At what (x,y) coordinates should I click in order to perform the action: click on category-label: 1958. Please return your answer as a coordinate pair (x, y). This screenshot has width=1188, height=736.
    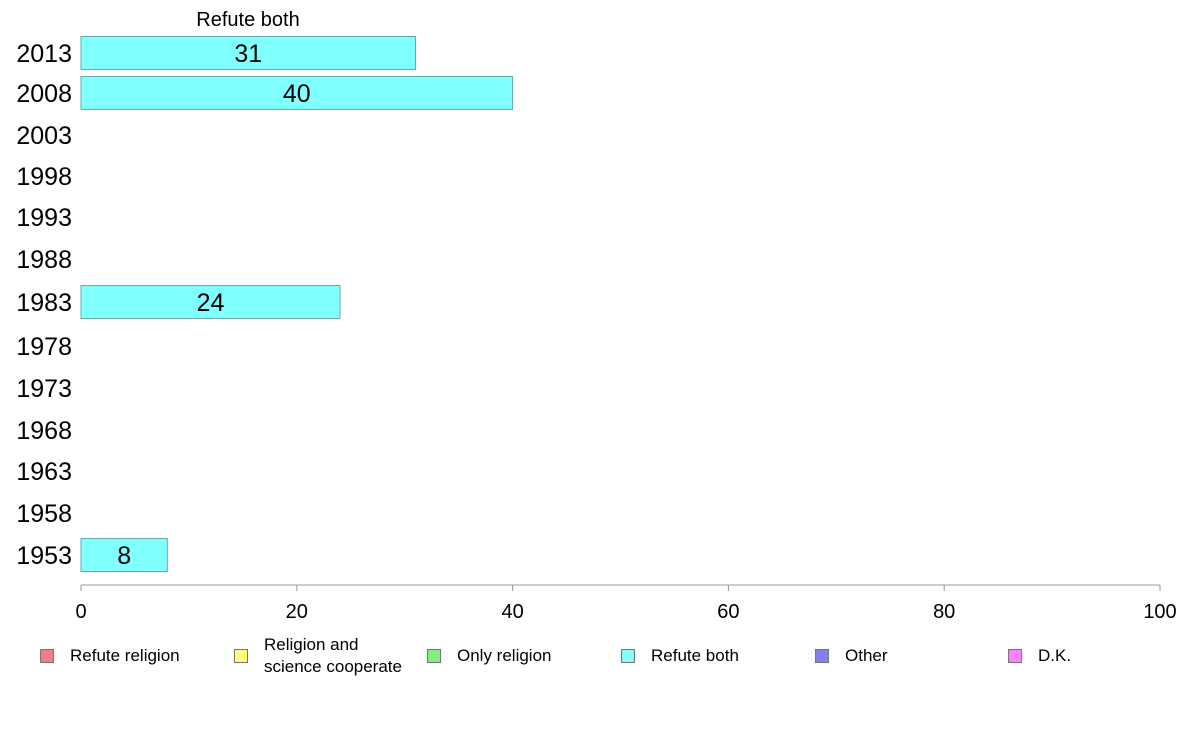
    Looking at the image, I should click on (44, 514).